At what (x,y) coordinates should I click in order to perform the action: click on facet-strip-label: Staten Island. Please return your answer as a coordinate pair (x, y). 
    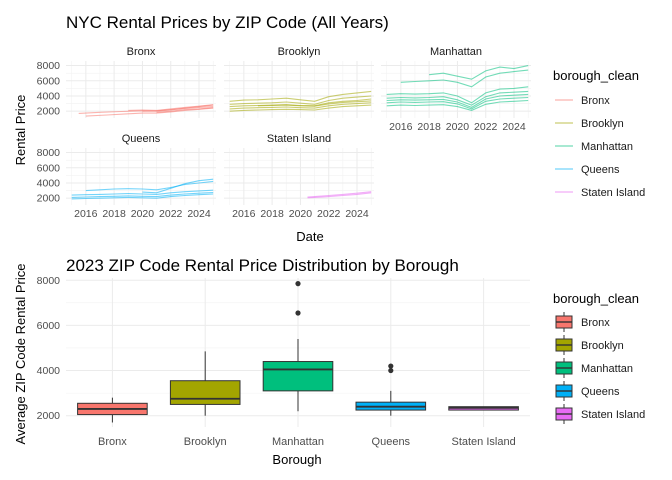
    Looking at the image, I should click on (299, 139).